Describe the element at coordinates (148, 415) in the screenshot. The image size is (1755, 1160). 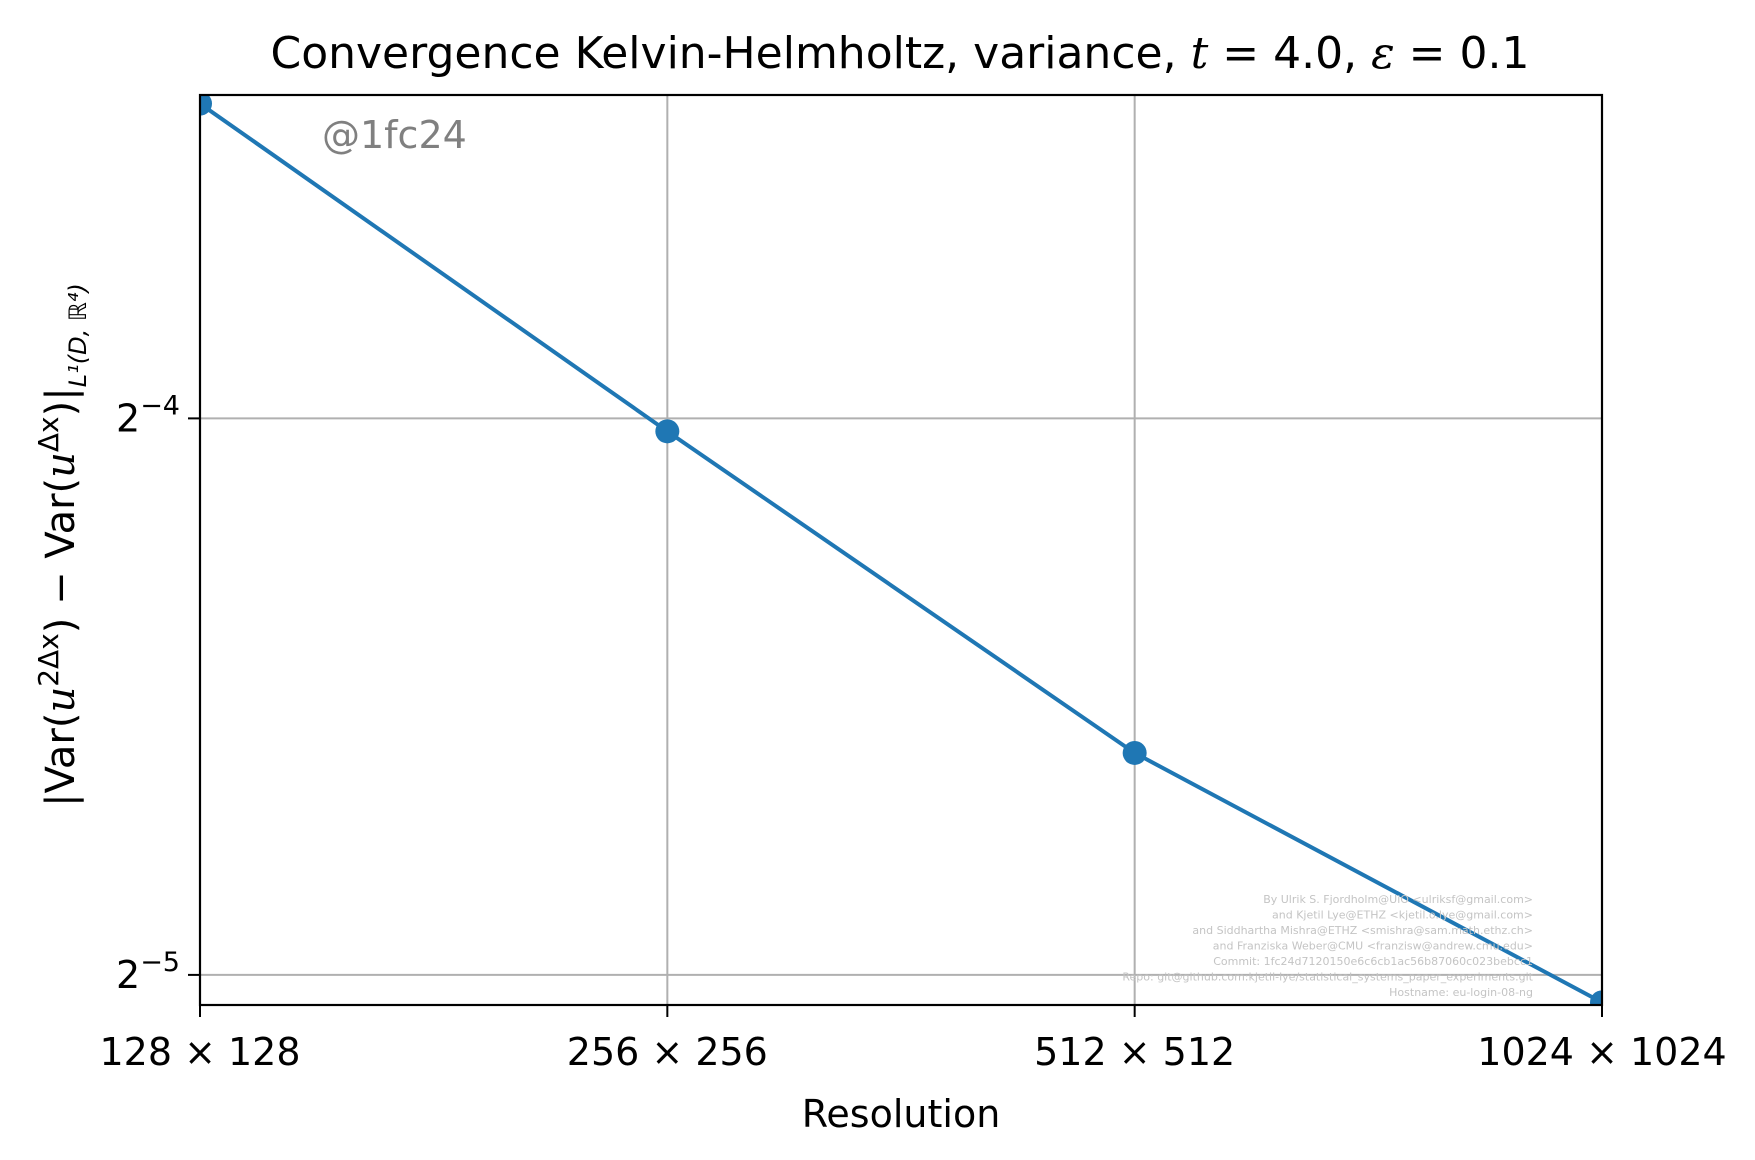
I see `y-tick-label: 2−4` at that location.